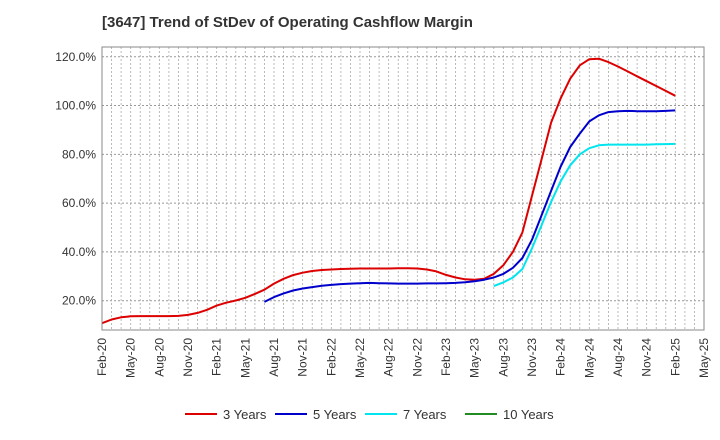 The width and height of the screenshot is (720, 440). What do you see at coordinates (561, 357) in the screenshot?
I see `x-tick-label: Feb-24` at bounding box center [561, 357].